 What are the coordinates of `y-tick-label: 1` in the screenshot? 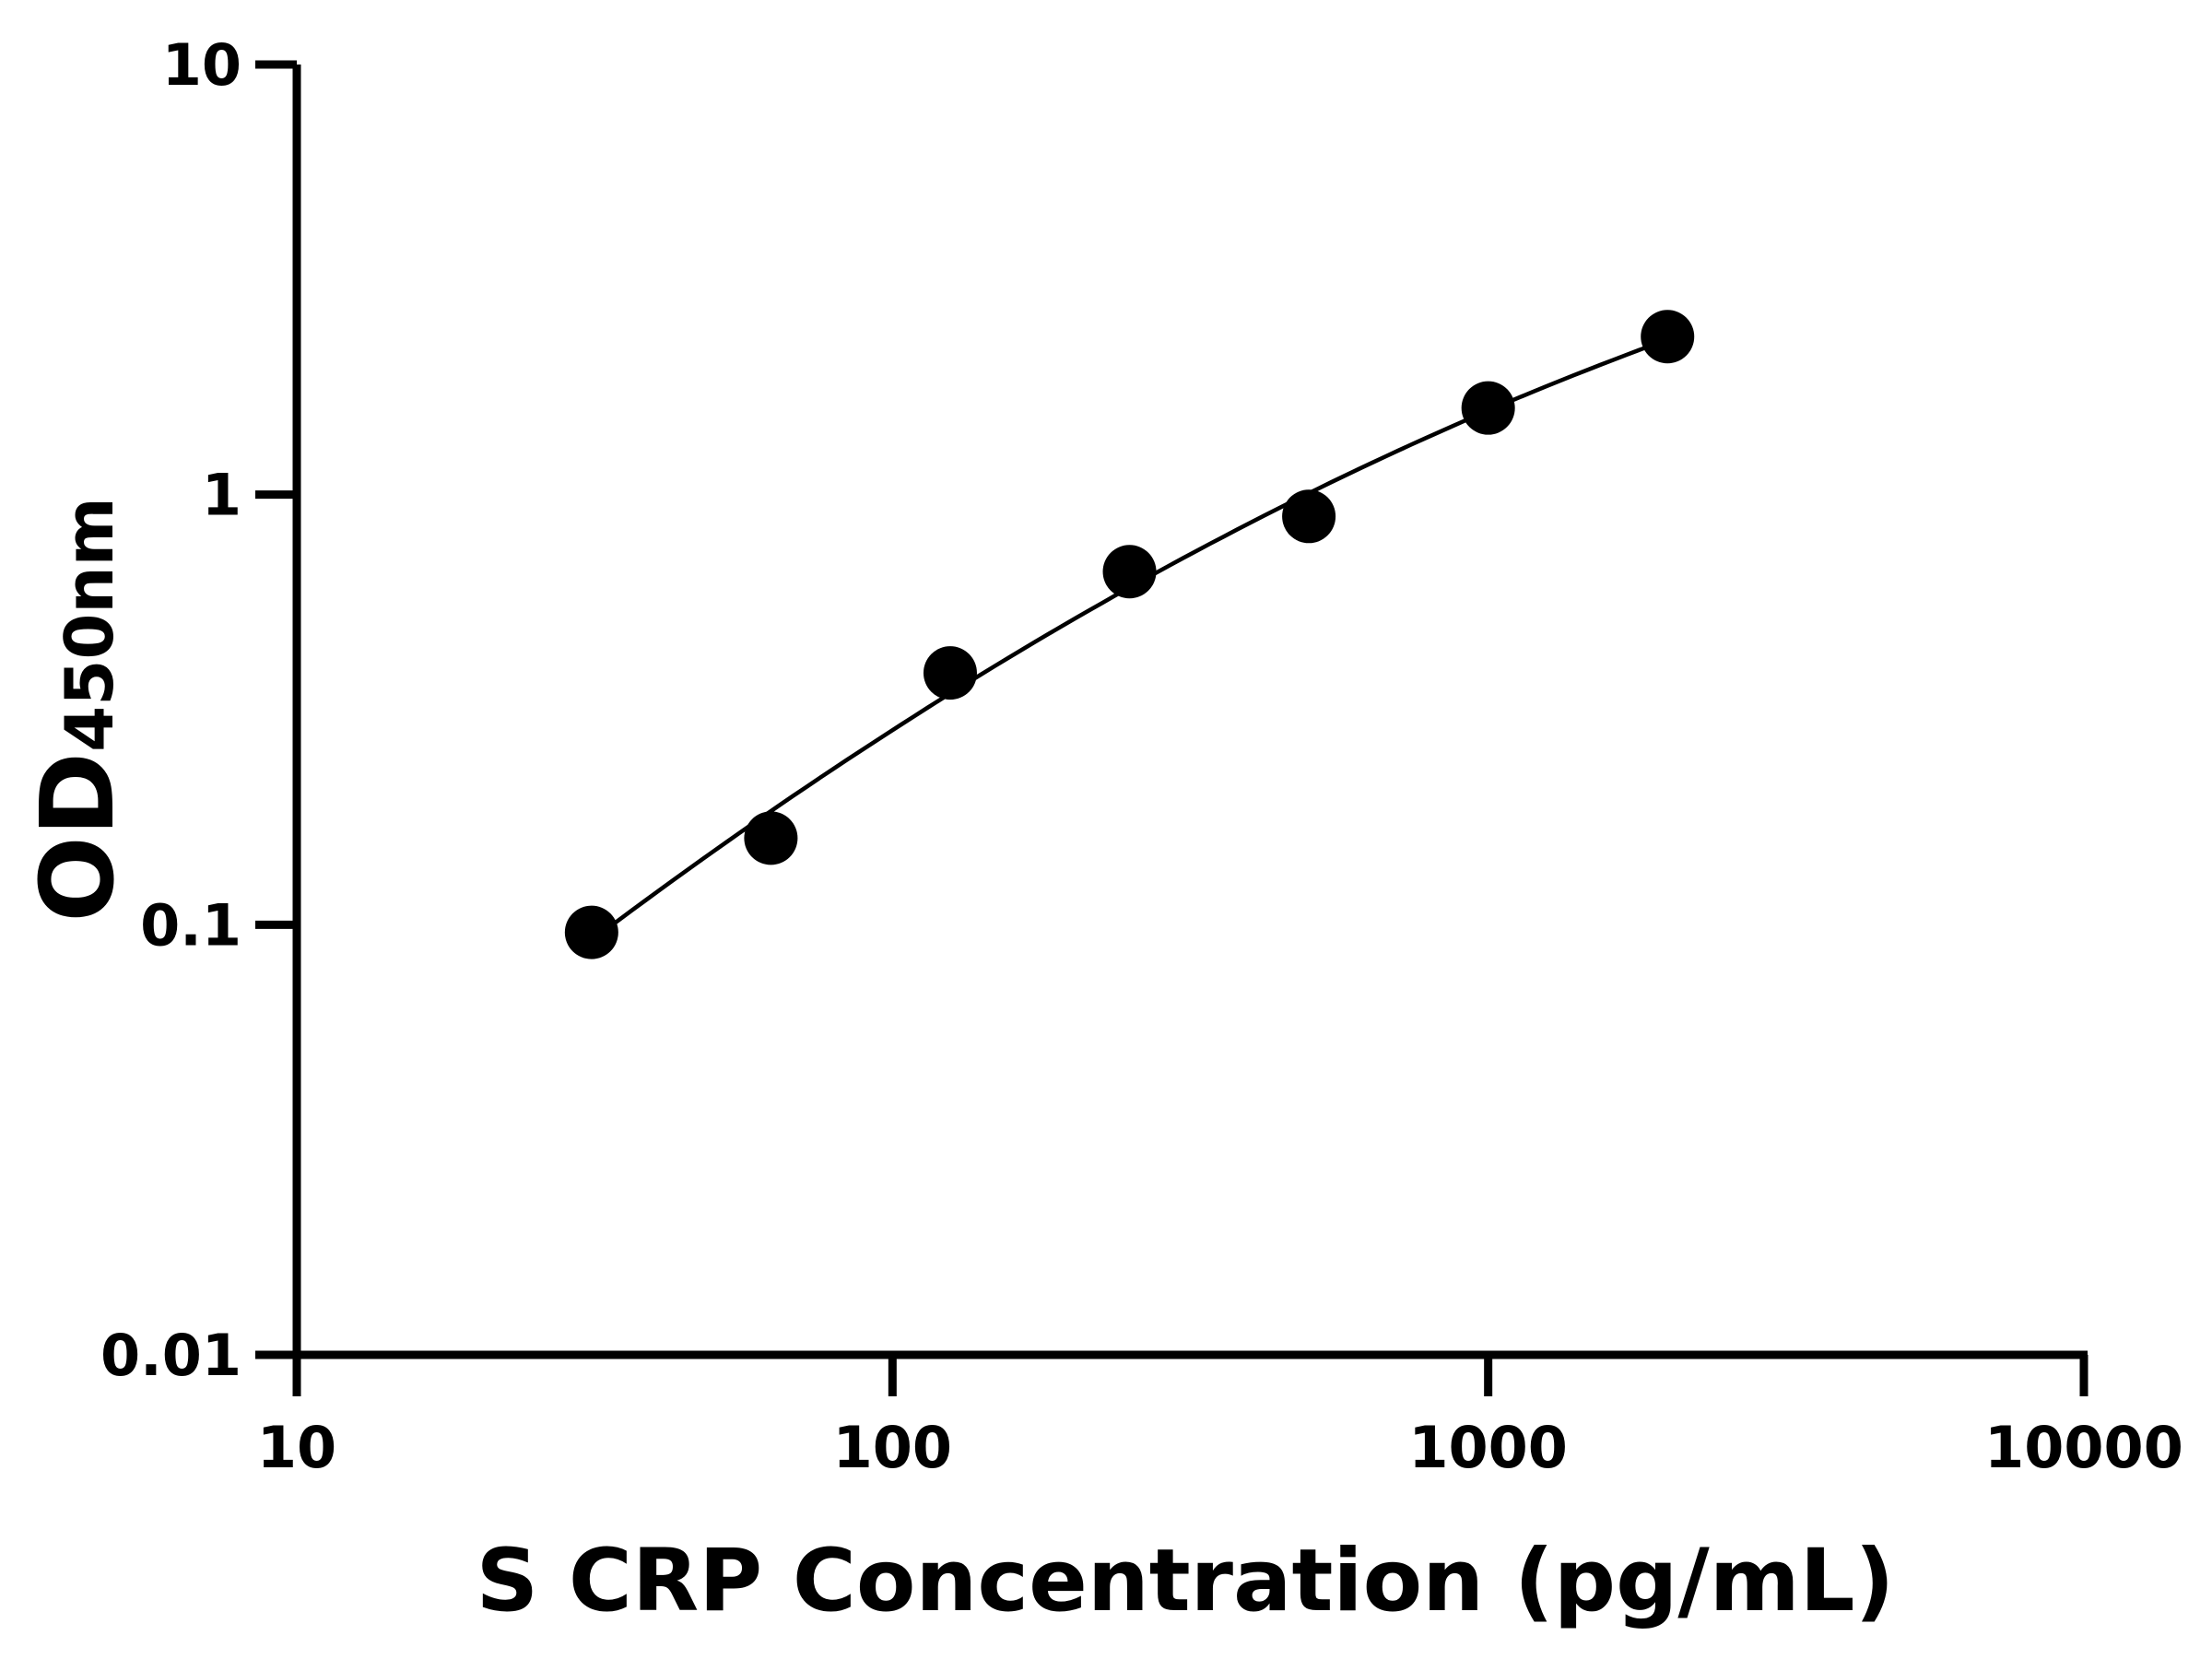 It's located at (221, 495).